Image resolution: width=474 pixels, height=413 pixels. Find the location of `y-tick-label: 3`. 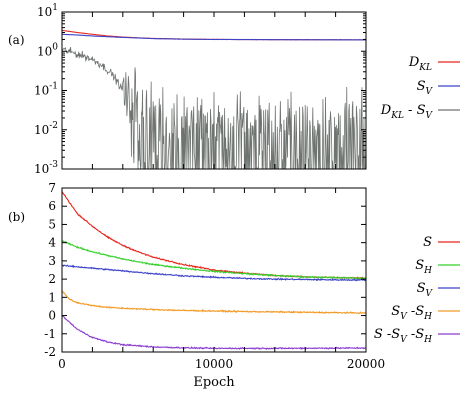

y-tick-label: 3 is located at coordinates (52, 261).